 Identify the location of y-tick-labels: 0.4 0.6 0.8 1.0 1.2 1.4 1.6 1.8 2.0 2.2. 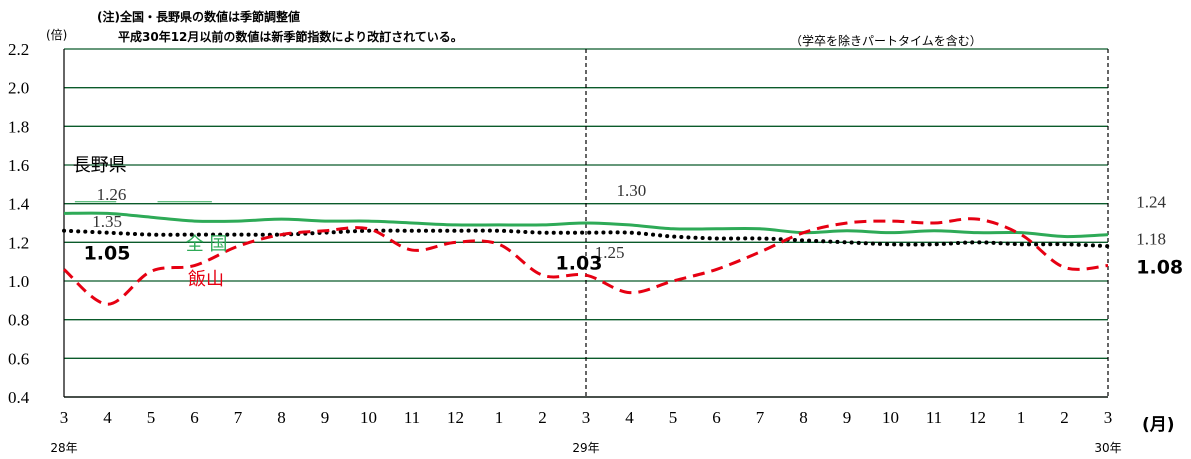
(19, 223).